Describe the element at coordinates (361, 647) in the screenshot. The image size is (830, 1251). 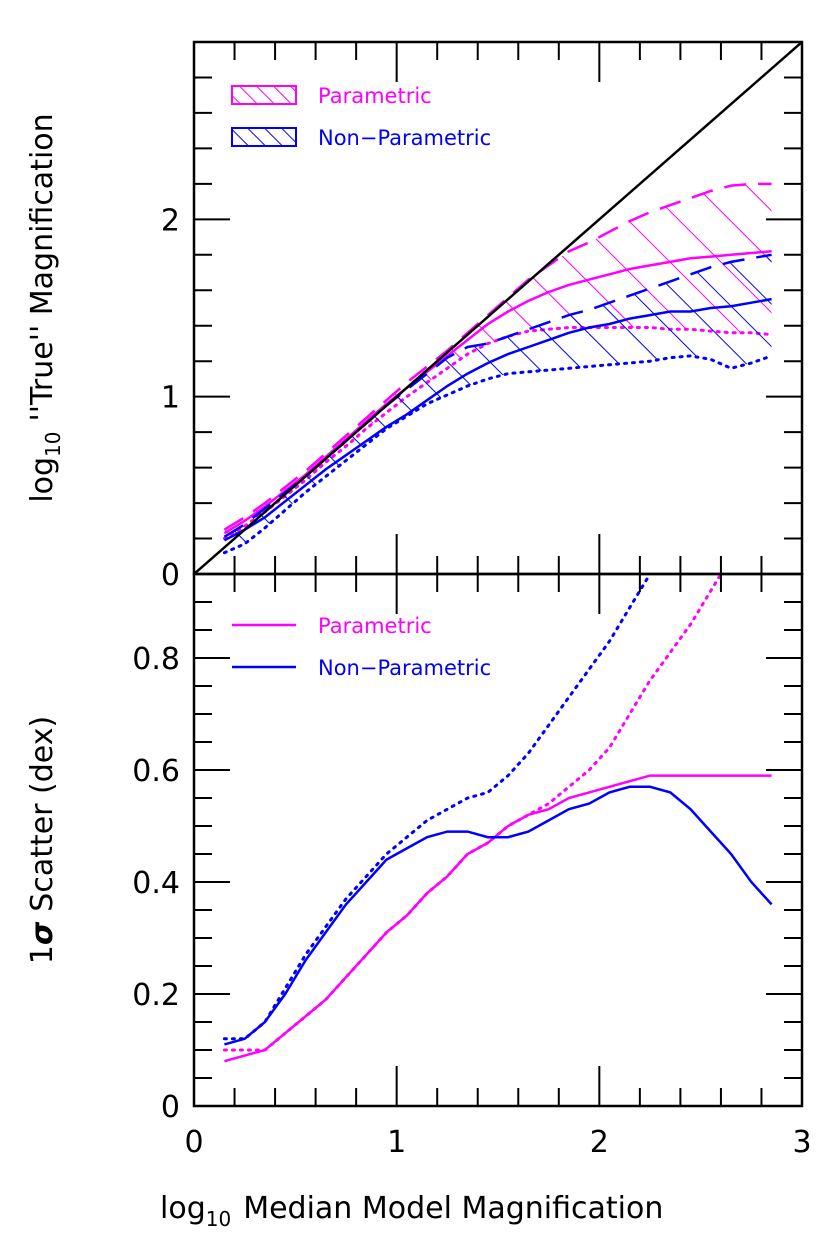
I see `bottom-legend: Parametric Non−Parametric` at that location.